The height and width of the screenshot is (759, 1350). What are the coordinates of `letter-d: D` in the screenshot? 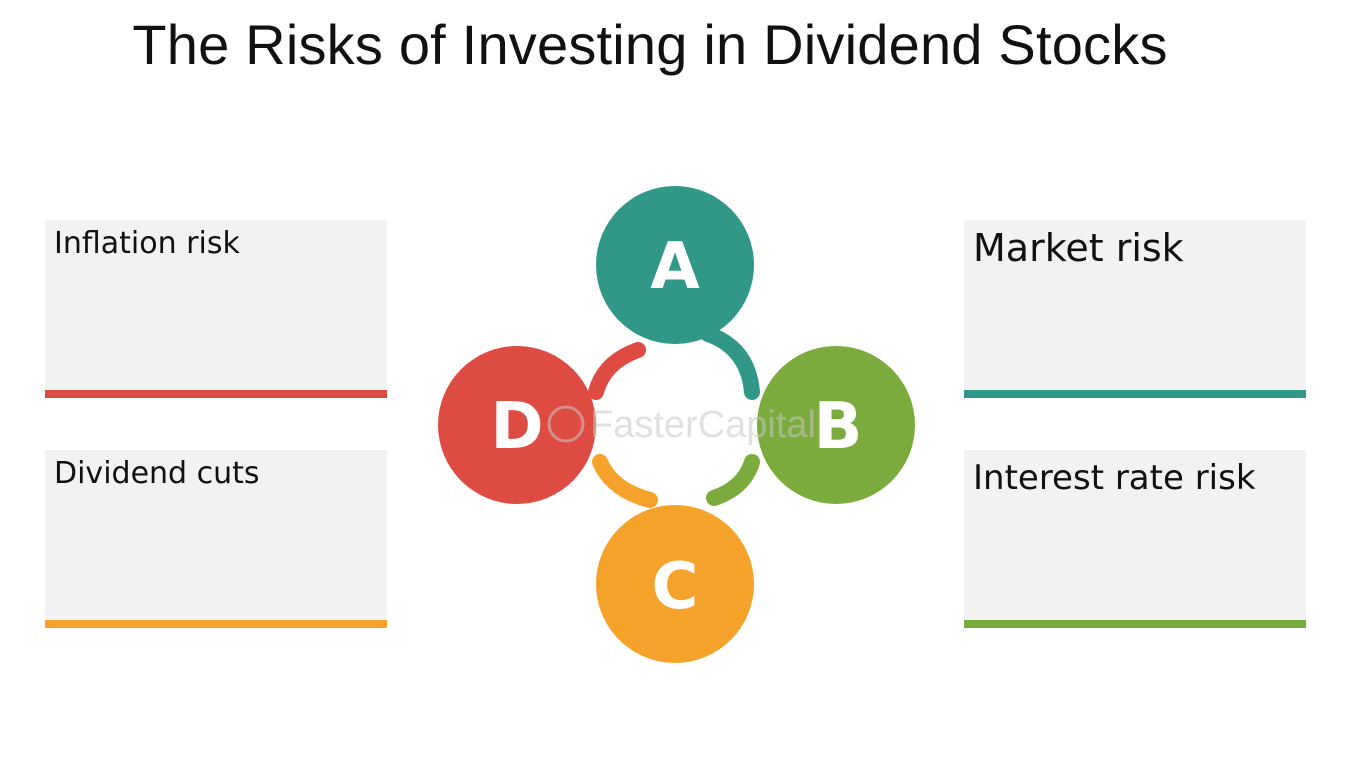 It's located at (516, 427).